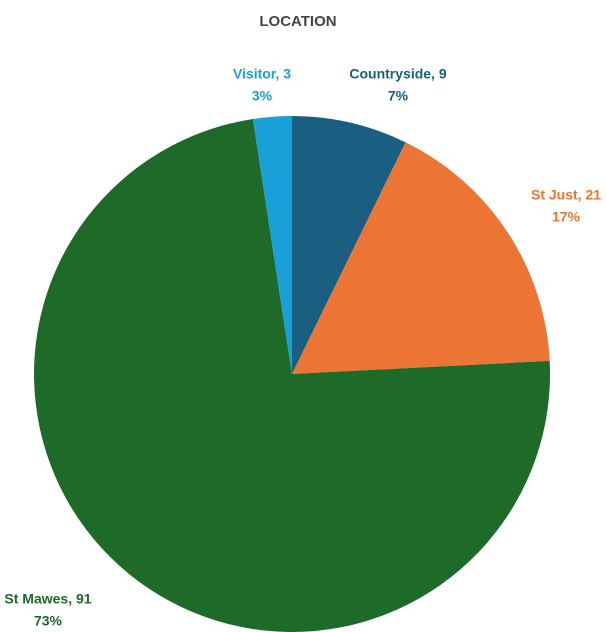 Image resolution: width=606 pixels, height=632 pixels. Describe the element at coordinates (262, 74) in the screenshot. I see `data-label: Visitor, 3` at that location.